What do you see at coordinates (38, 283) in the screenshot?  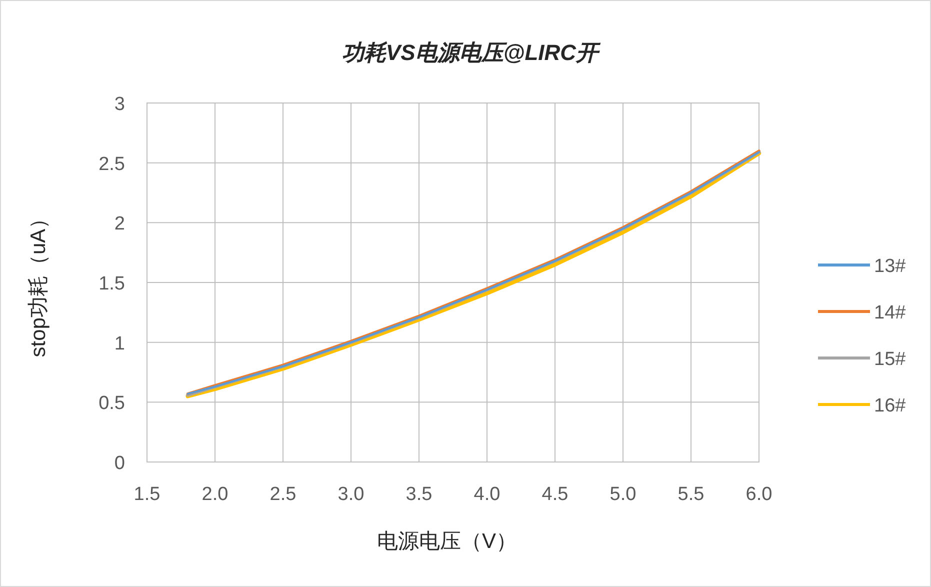 I see `y-axis-title: stop功耗（uA）` at bounding box center [38, 283].